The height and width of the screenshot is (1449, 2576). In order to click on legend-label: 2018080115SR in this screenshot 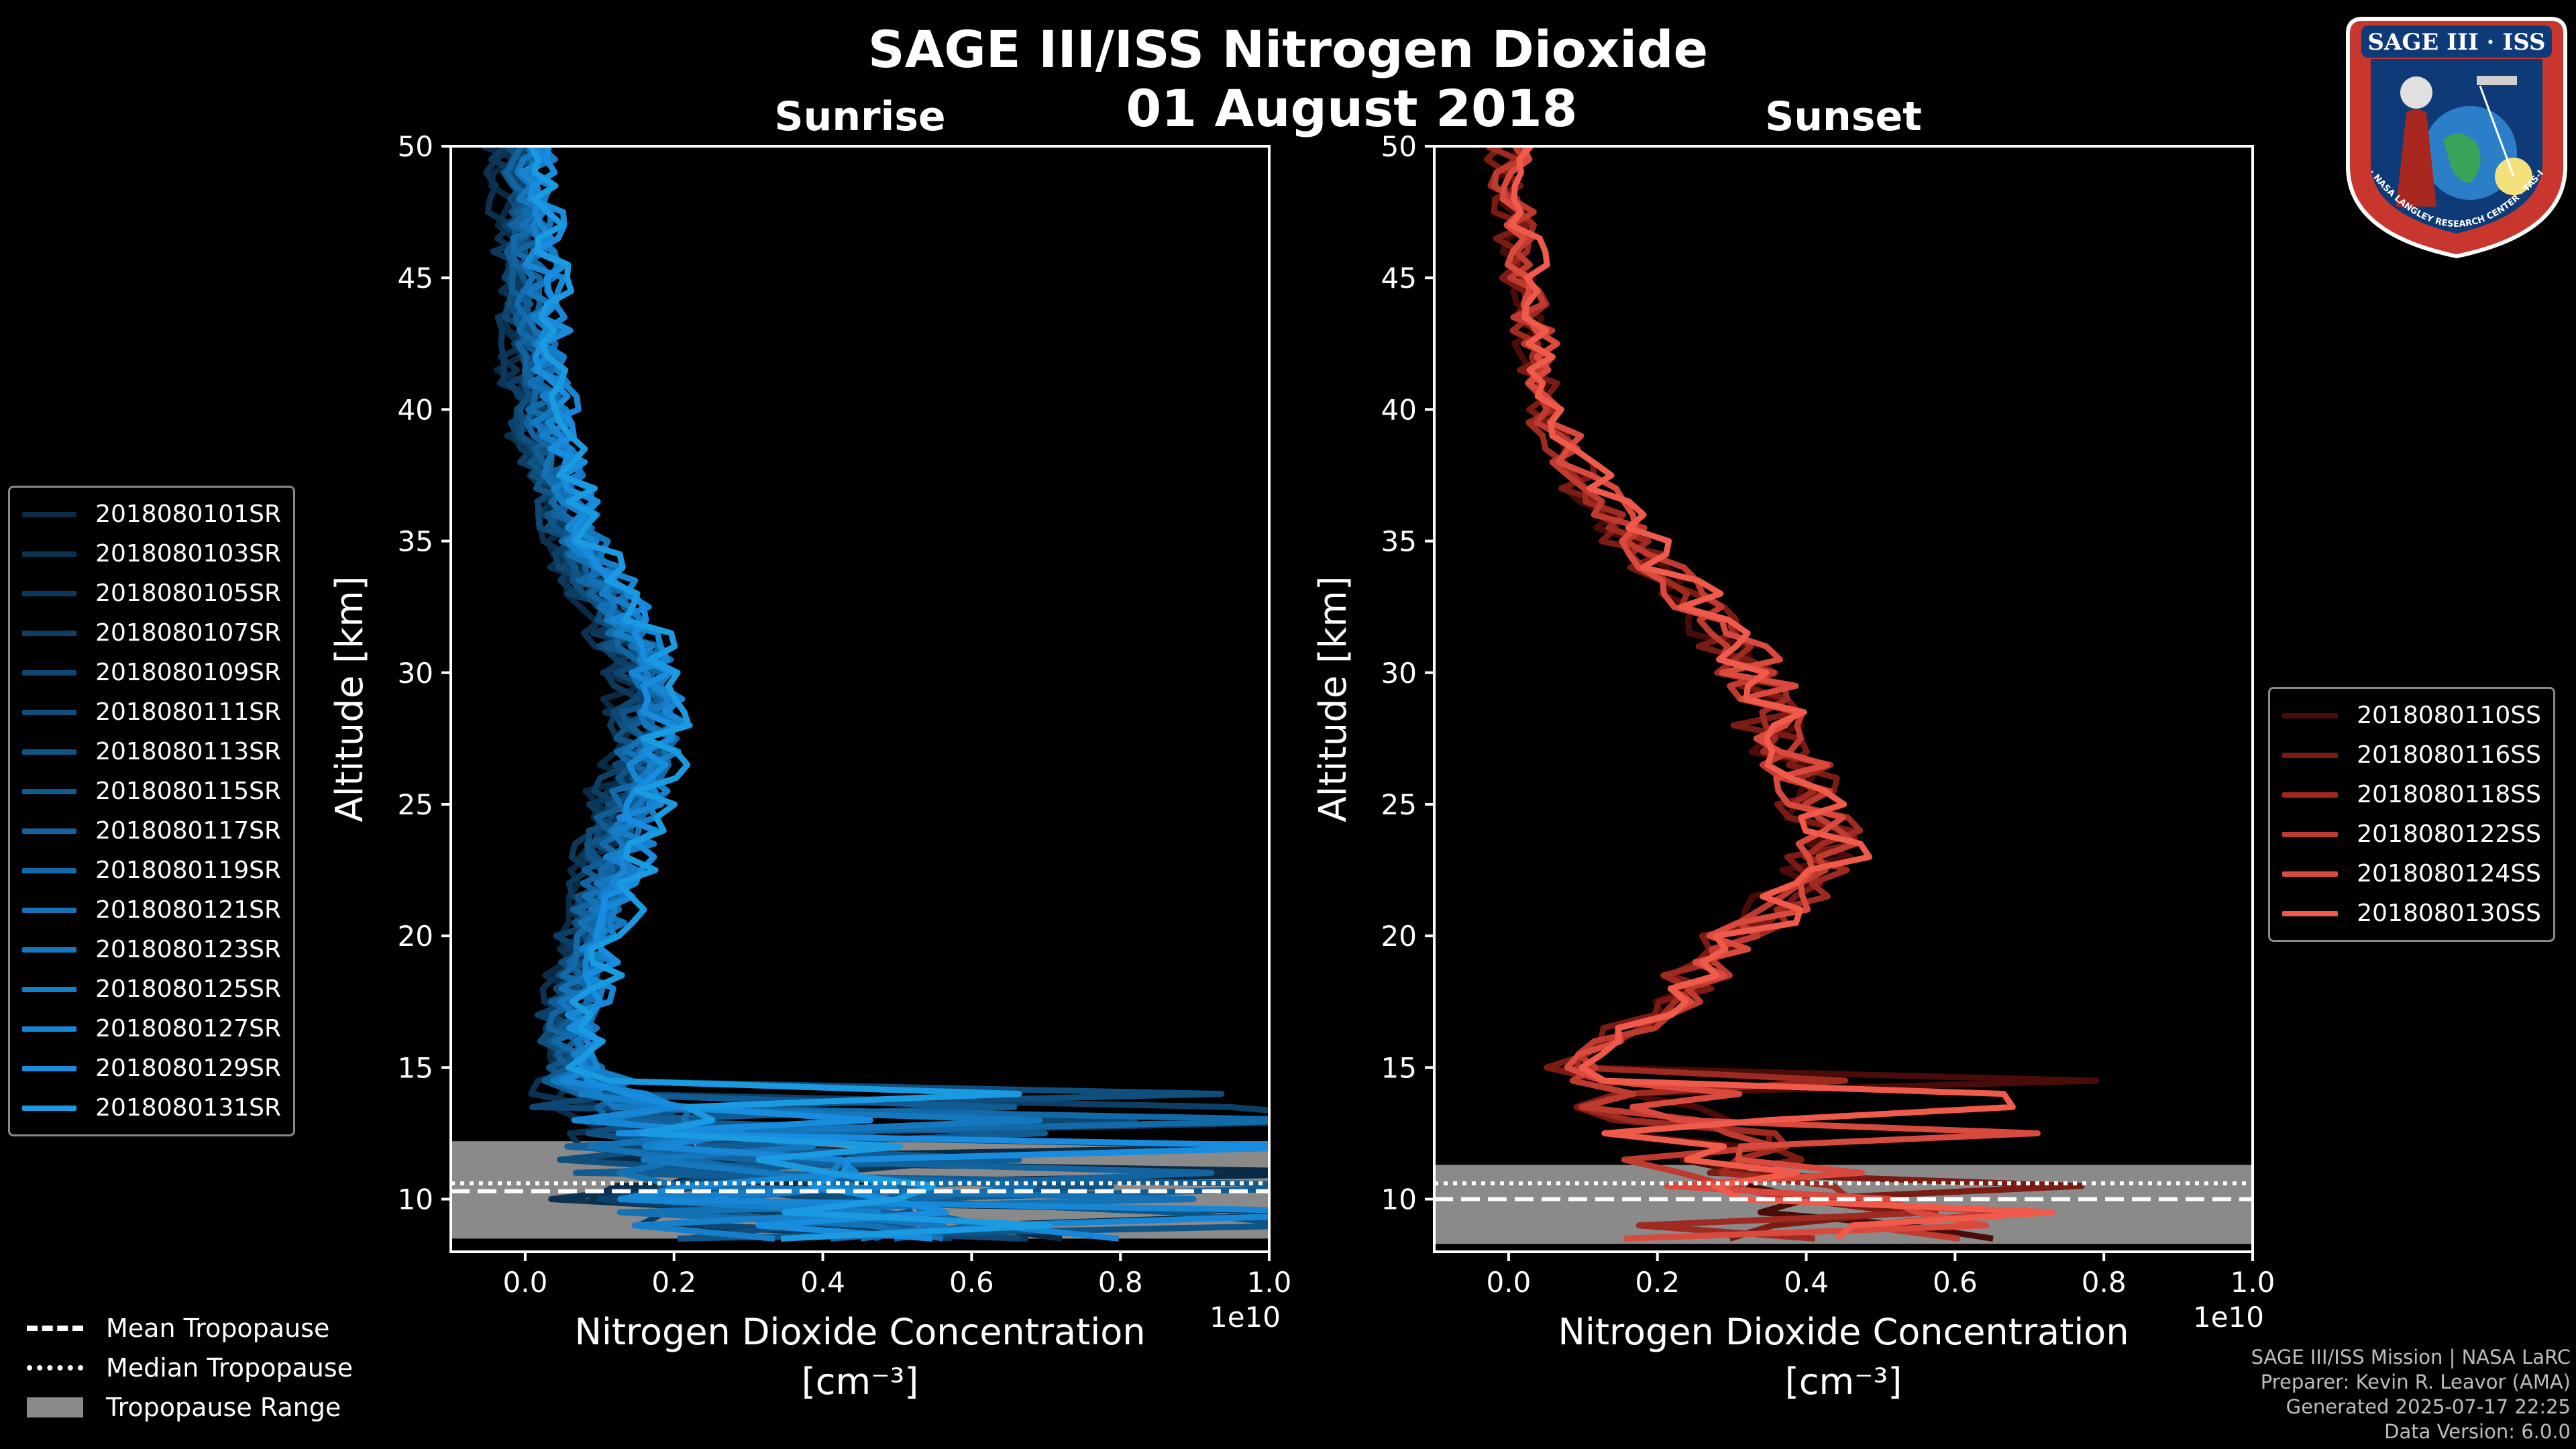, I will do `click(188, 791)`.